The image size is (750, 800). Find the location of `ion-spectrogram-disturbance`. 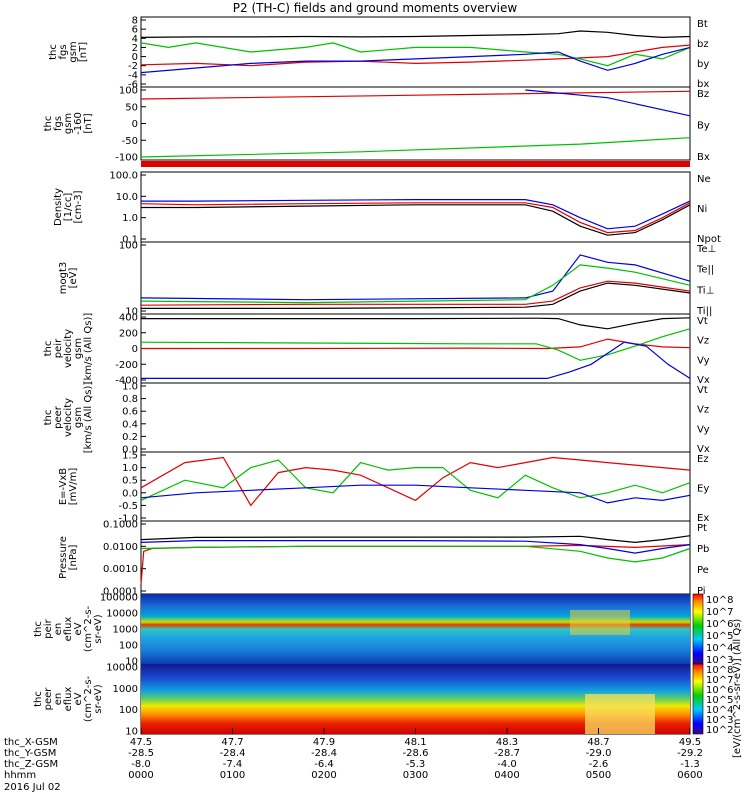

ion-spectrogram-disturbance is located at coordinates (600, 622).